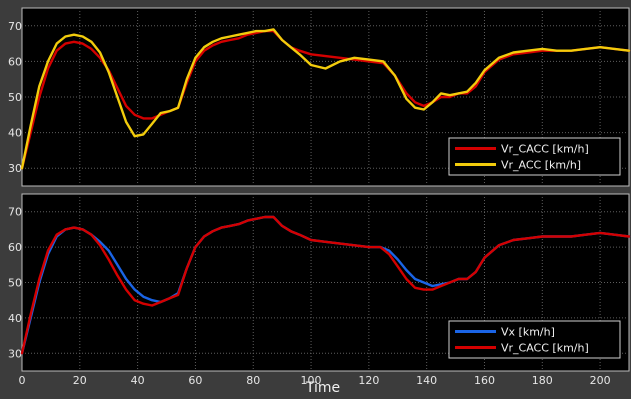 This screenshot has height=399, width=631. I want to click on top-ytick-label-2: 50, so click(15, 97).